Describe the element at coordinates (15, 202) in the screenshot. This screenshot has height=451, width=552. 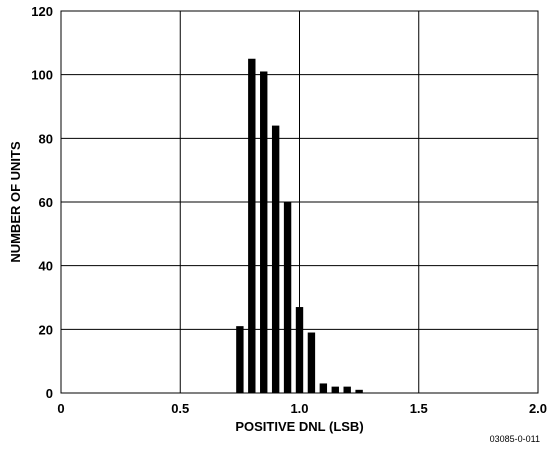
I see `y-axis-label: NUMBER OF UNITS` at that location.